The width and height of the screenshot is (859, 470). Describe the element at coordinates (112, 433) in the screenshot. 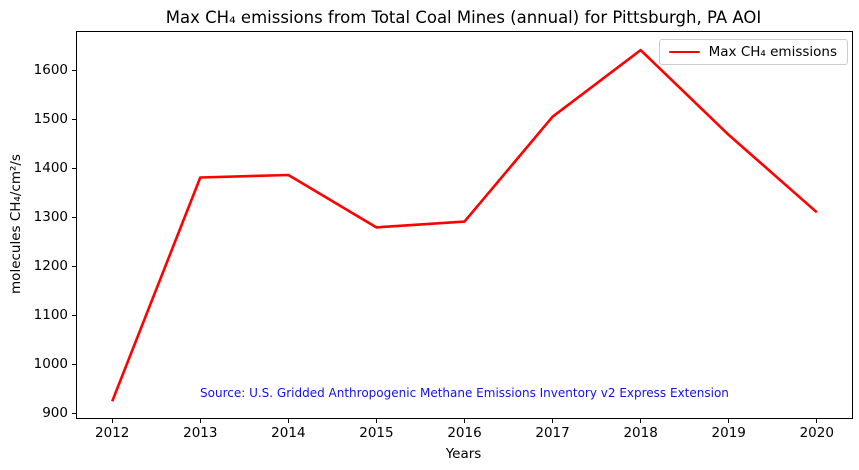

I see `x-tick-label: 2012` at that location.